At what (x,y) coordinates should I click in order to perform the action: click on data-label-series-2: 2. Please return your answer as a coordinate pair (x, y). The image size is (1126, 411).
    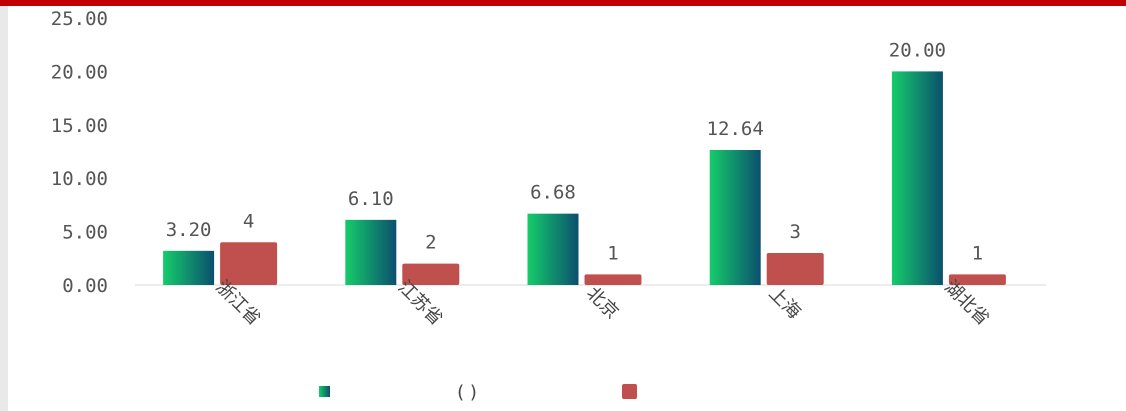
    Looking at the image, I should click on (430, 243).